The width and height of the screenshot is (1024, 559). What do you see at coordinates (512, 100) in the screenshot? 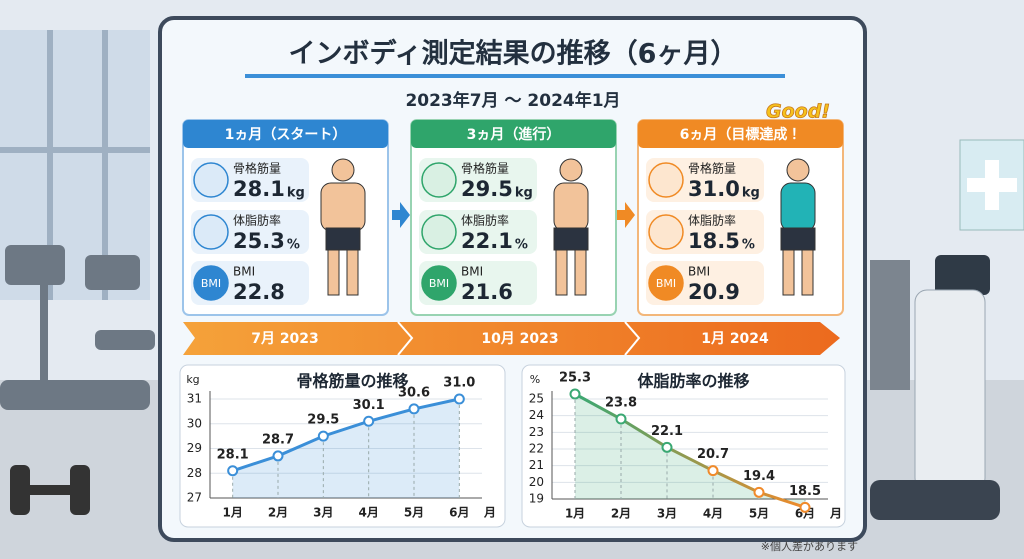
I see `subtitle: 2023年7月 〜 2024年1月` at bounding box center [512, 100].